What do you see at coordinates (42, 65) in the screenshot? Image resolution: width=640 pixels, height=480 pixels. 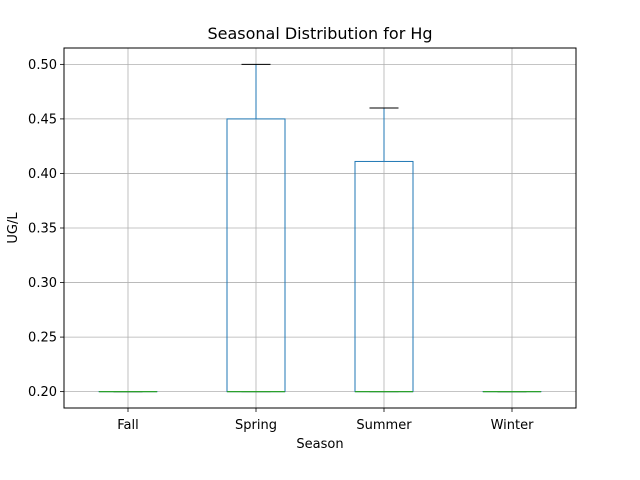 I see `y-tick-label: 0.50` at bounding box center [42, 65].